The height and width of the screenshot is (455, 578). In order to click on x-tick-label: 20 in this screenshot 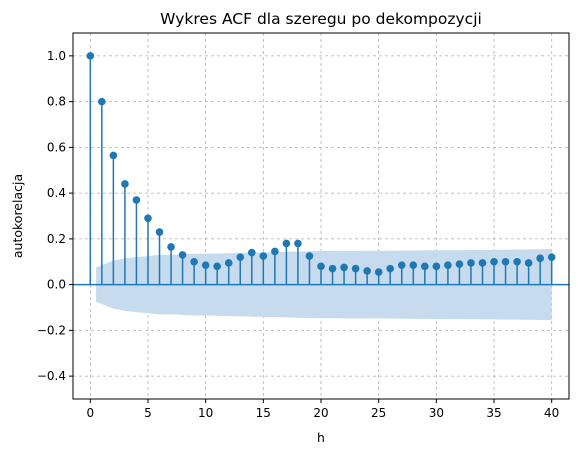, I will do `click(320, 413)`.